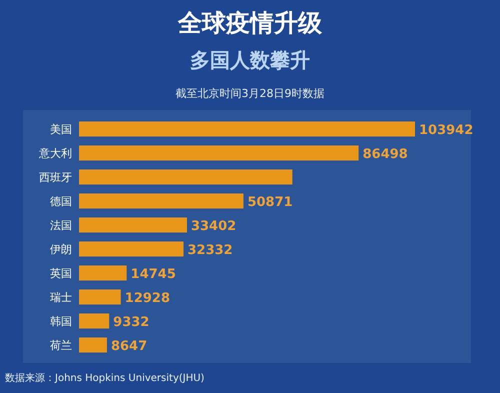  Describe the element at coordinates (270, 202) in the screenshot. I see `data-label: 50871` at that location.